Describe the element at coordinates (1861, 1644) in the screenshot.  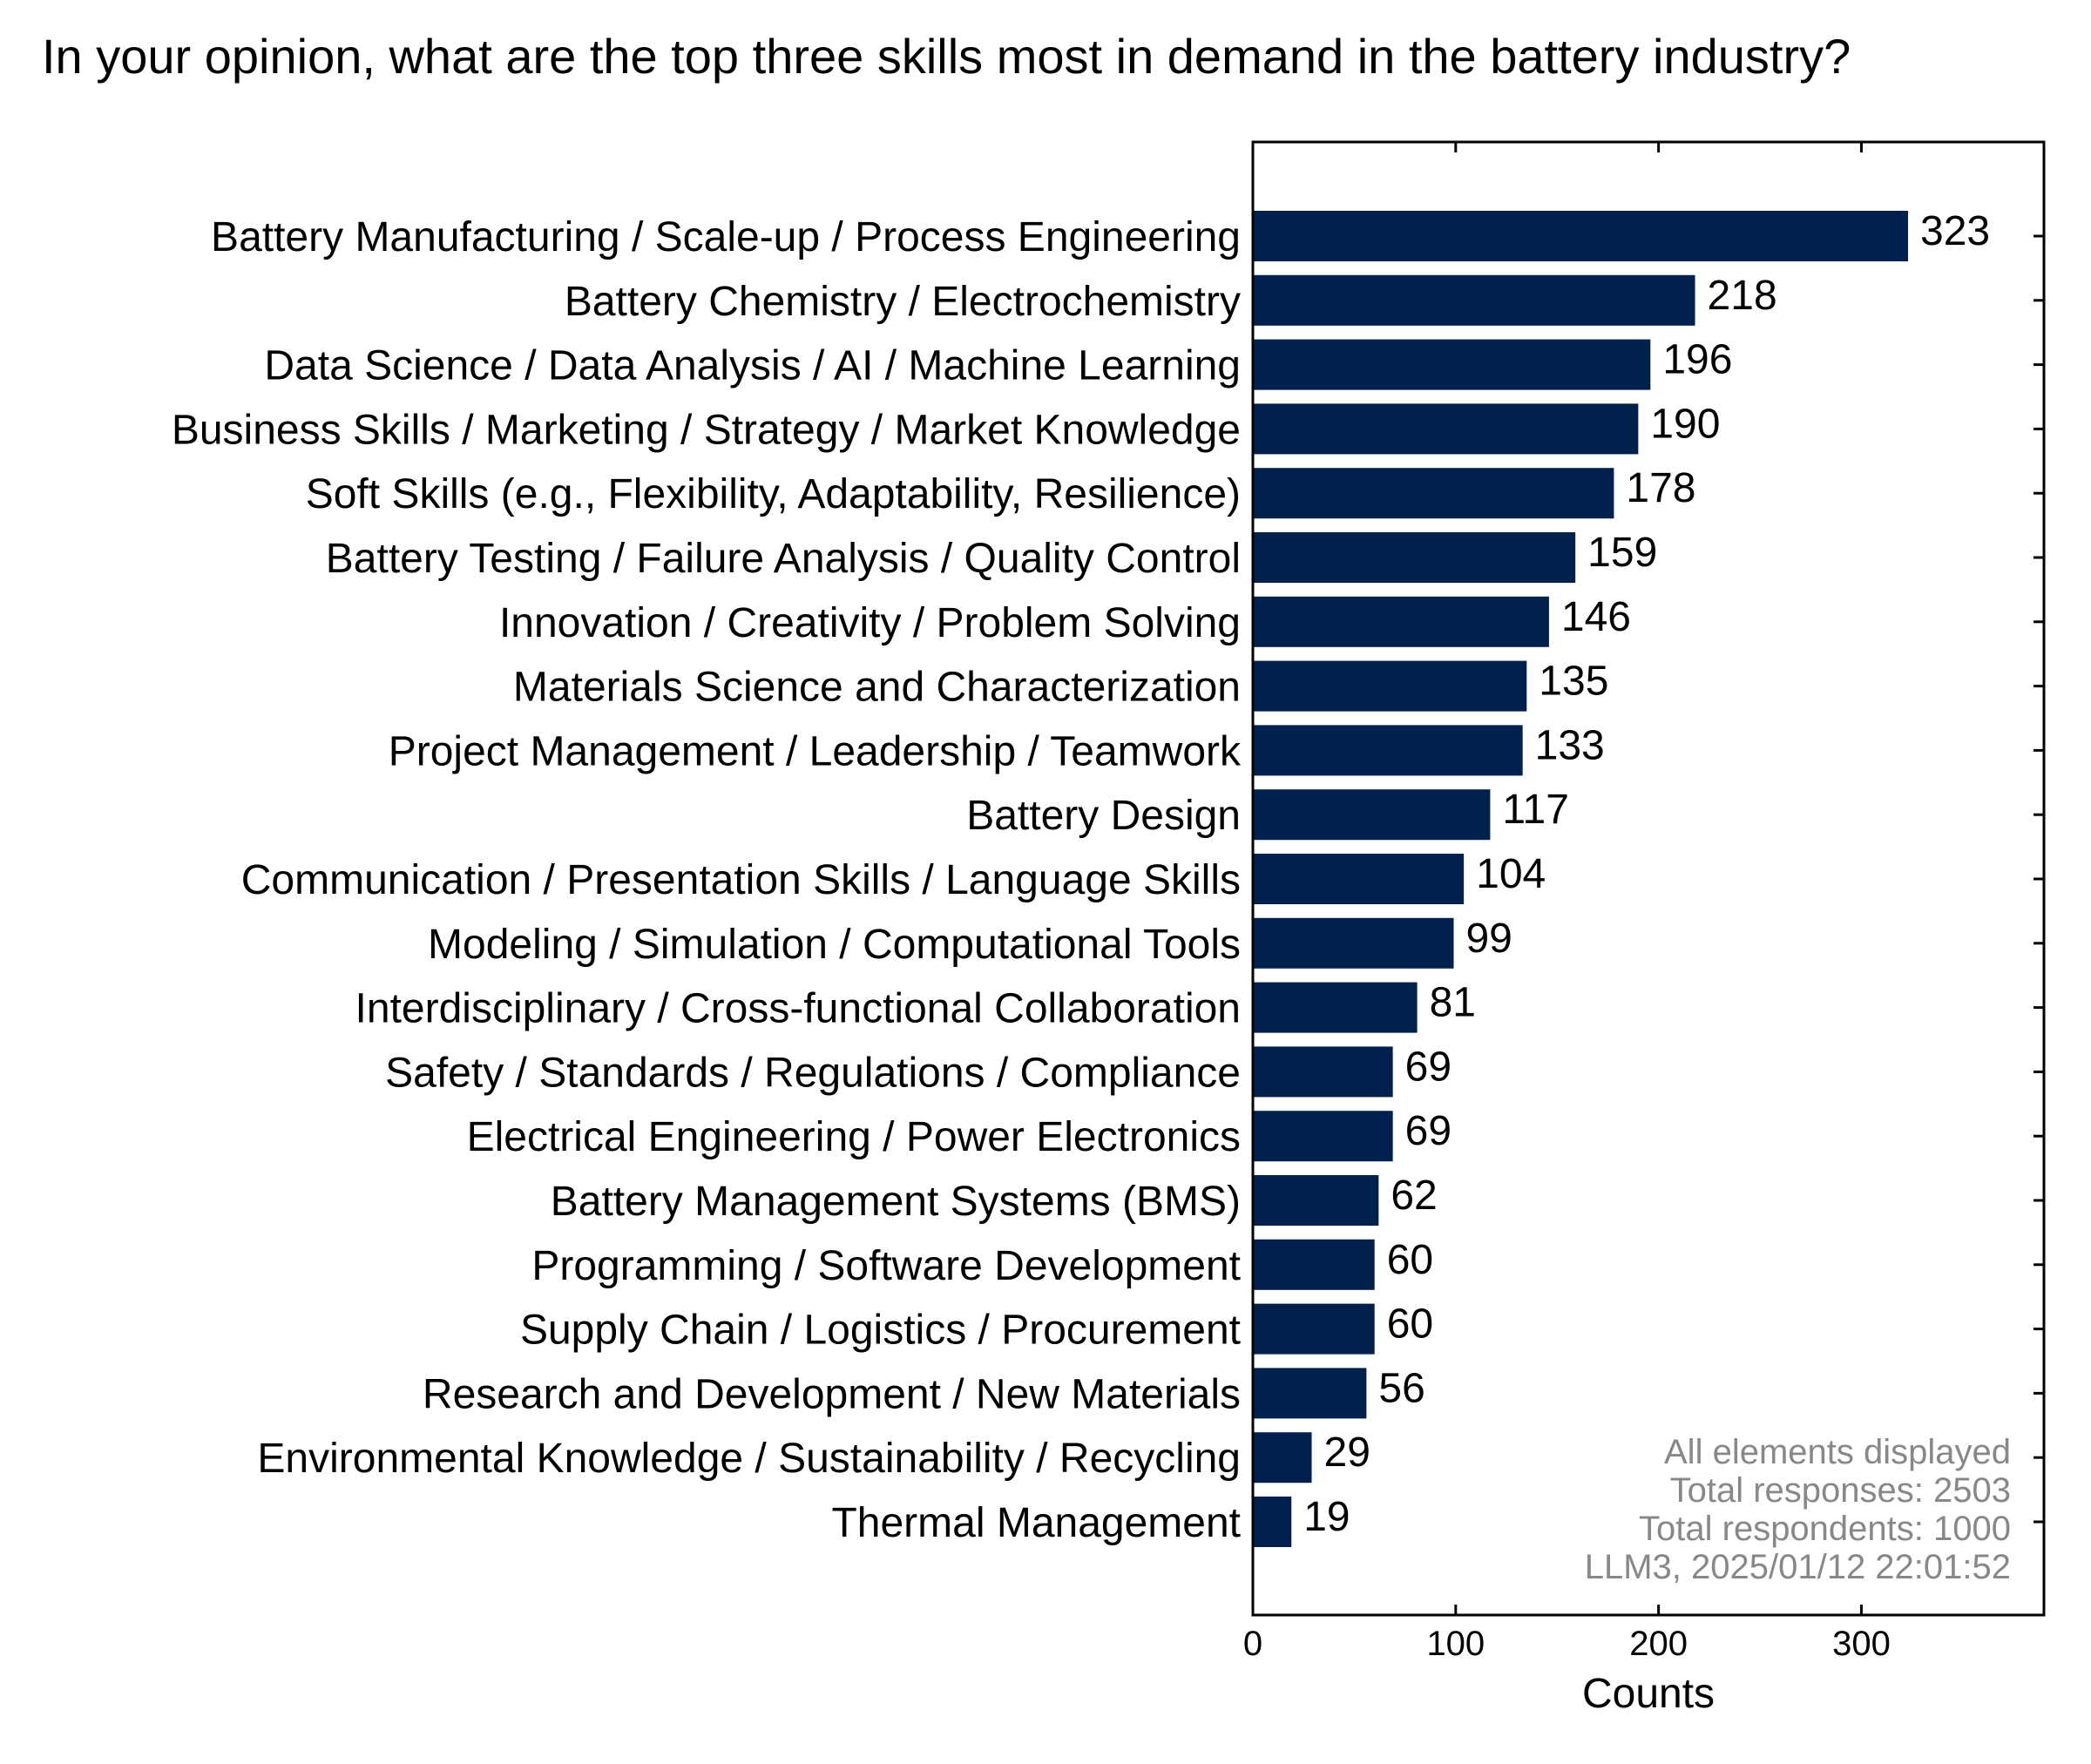
I see `x-tick-label: 300` at that location.